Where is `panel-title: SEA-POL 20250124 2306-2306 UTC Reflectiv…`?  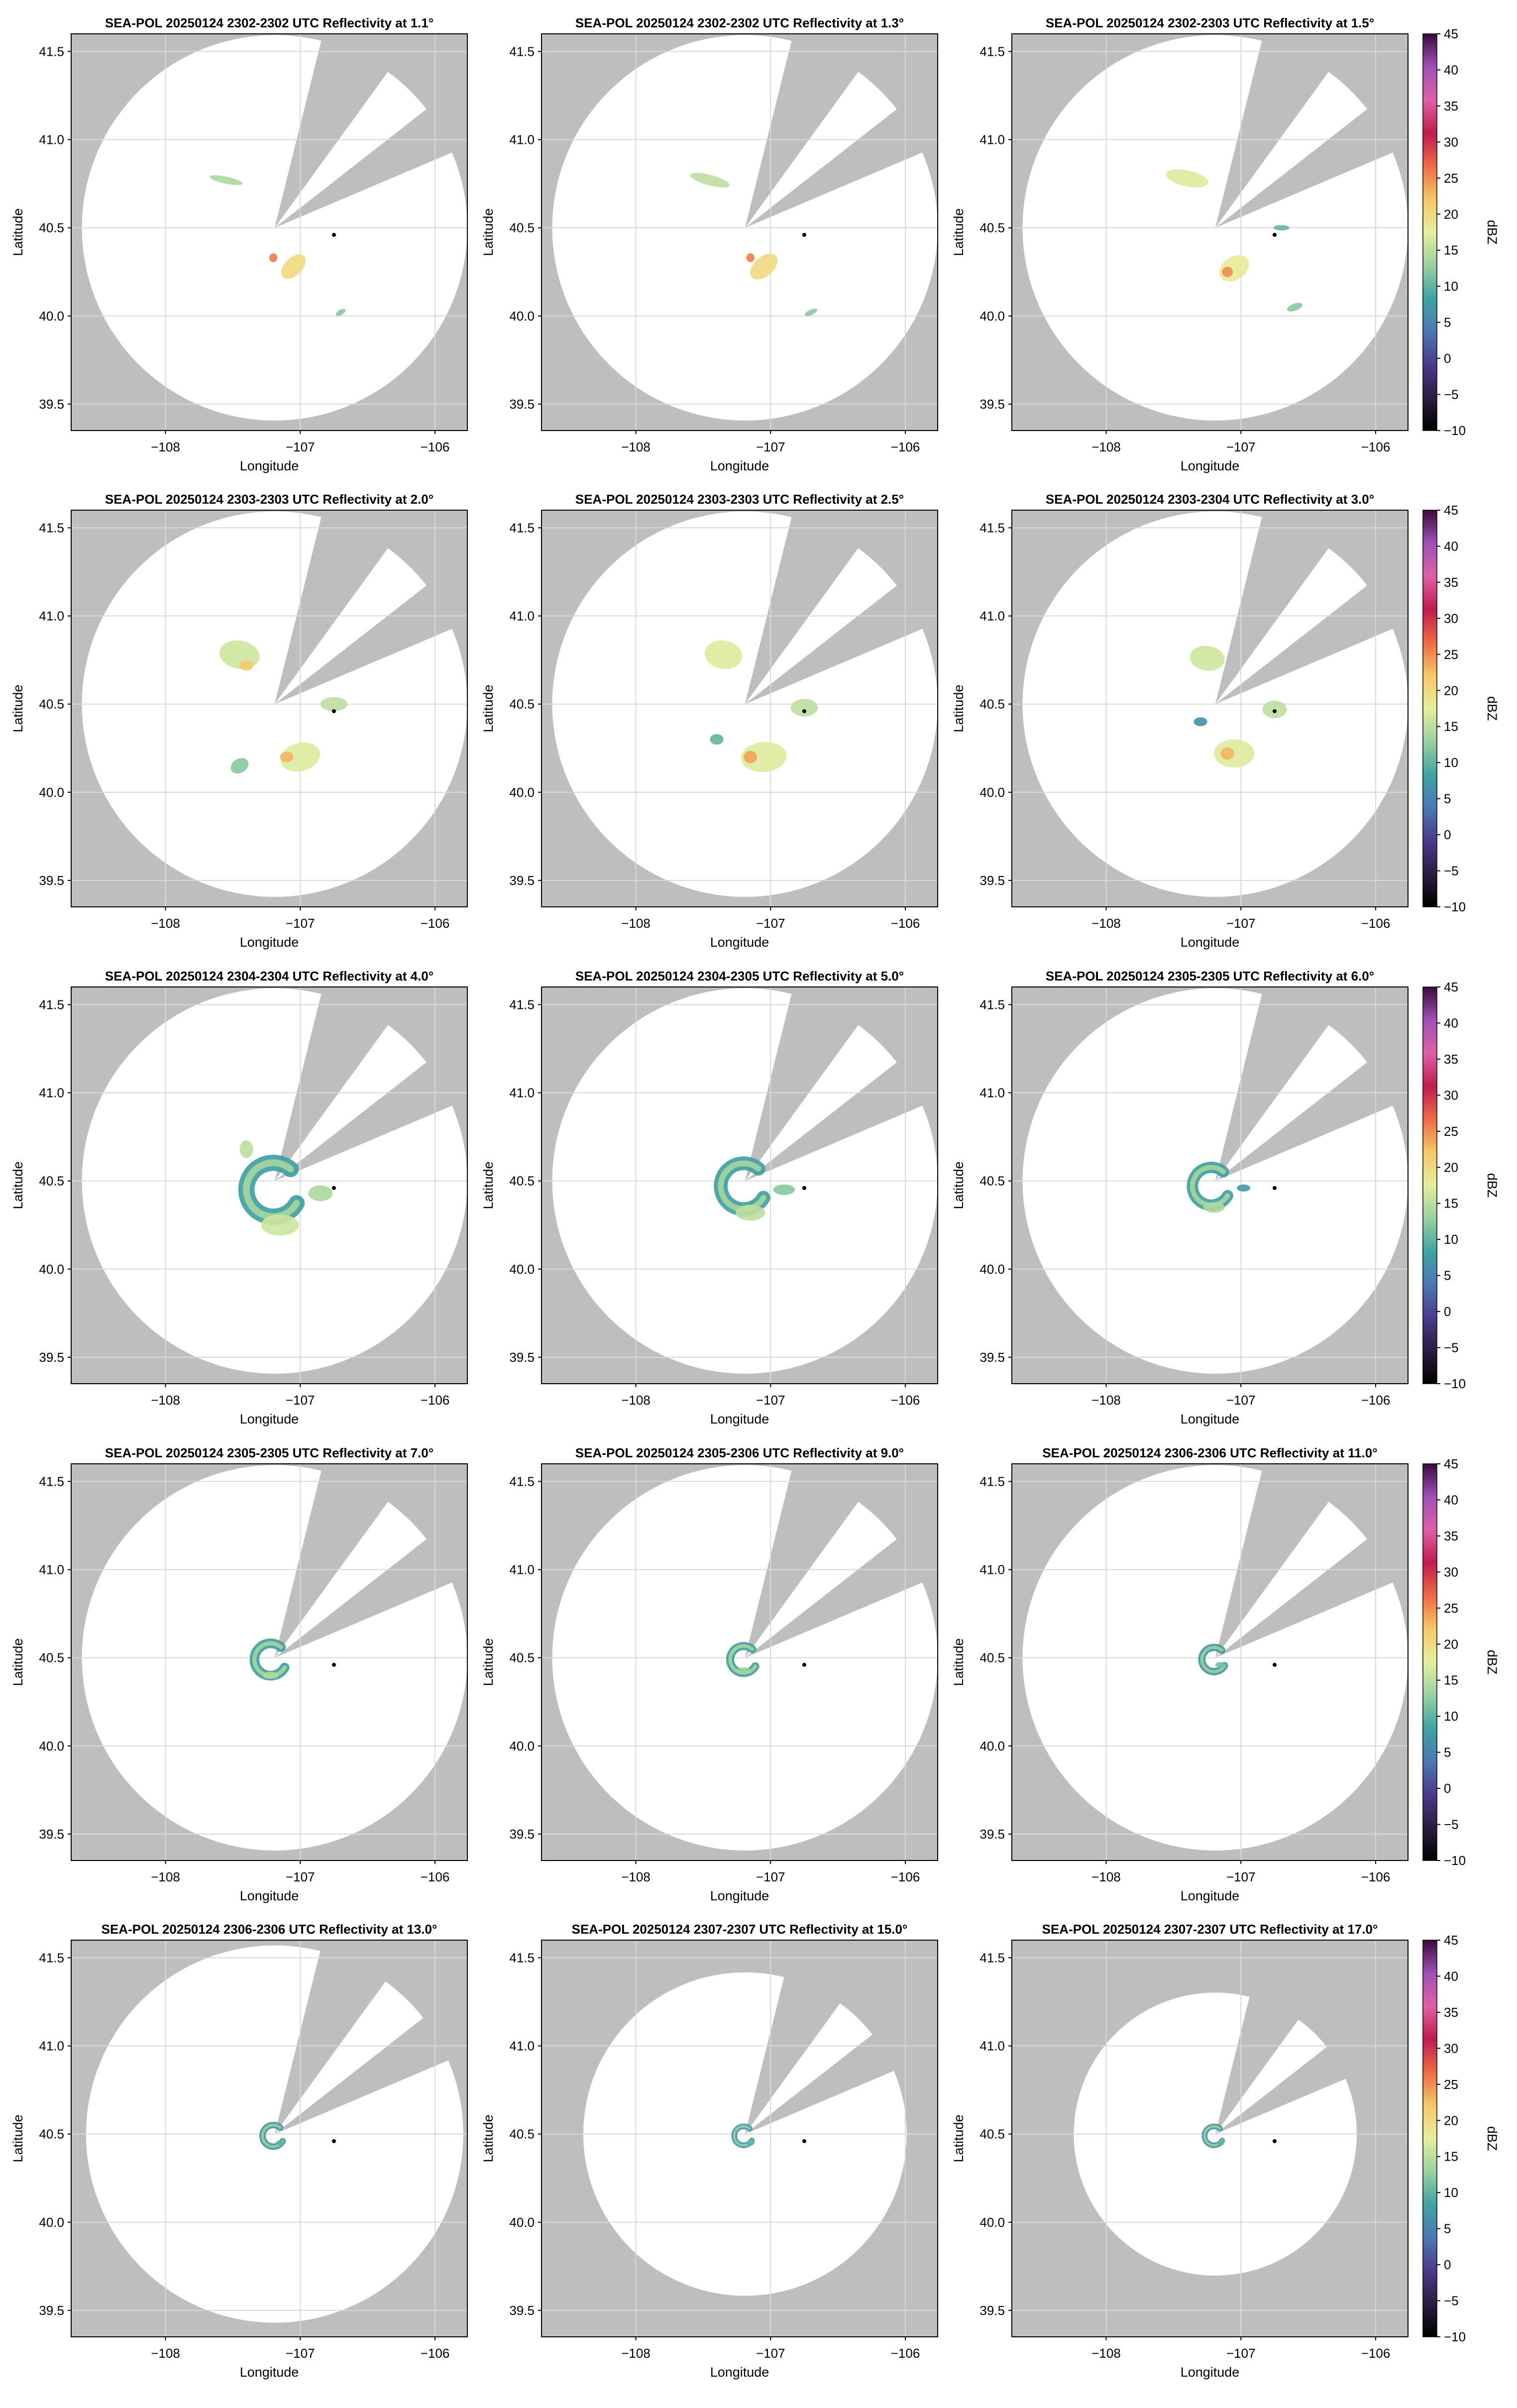 panel-title: SEA-POL 20250124 2306-2306 UTC Reflectiv… is located at coordinates (269, 1929).